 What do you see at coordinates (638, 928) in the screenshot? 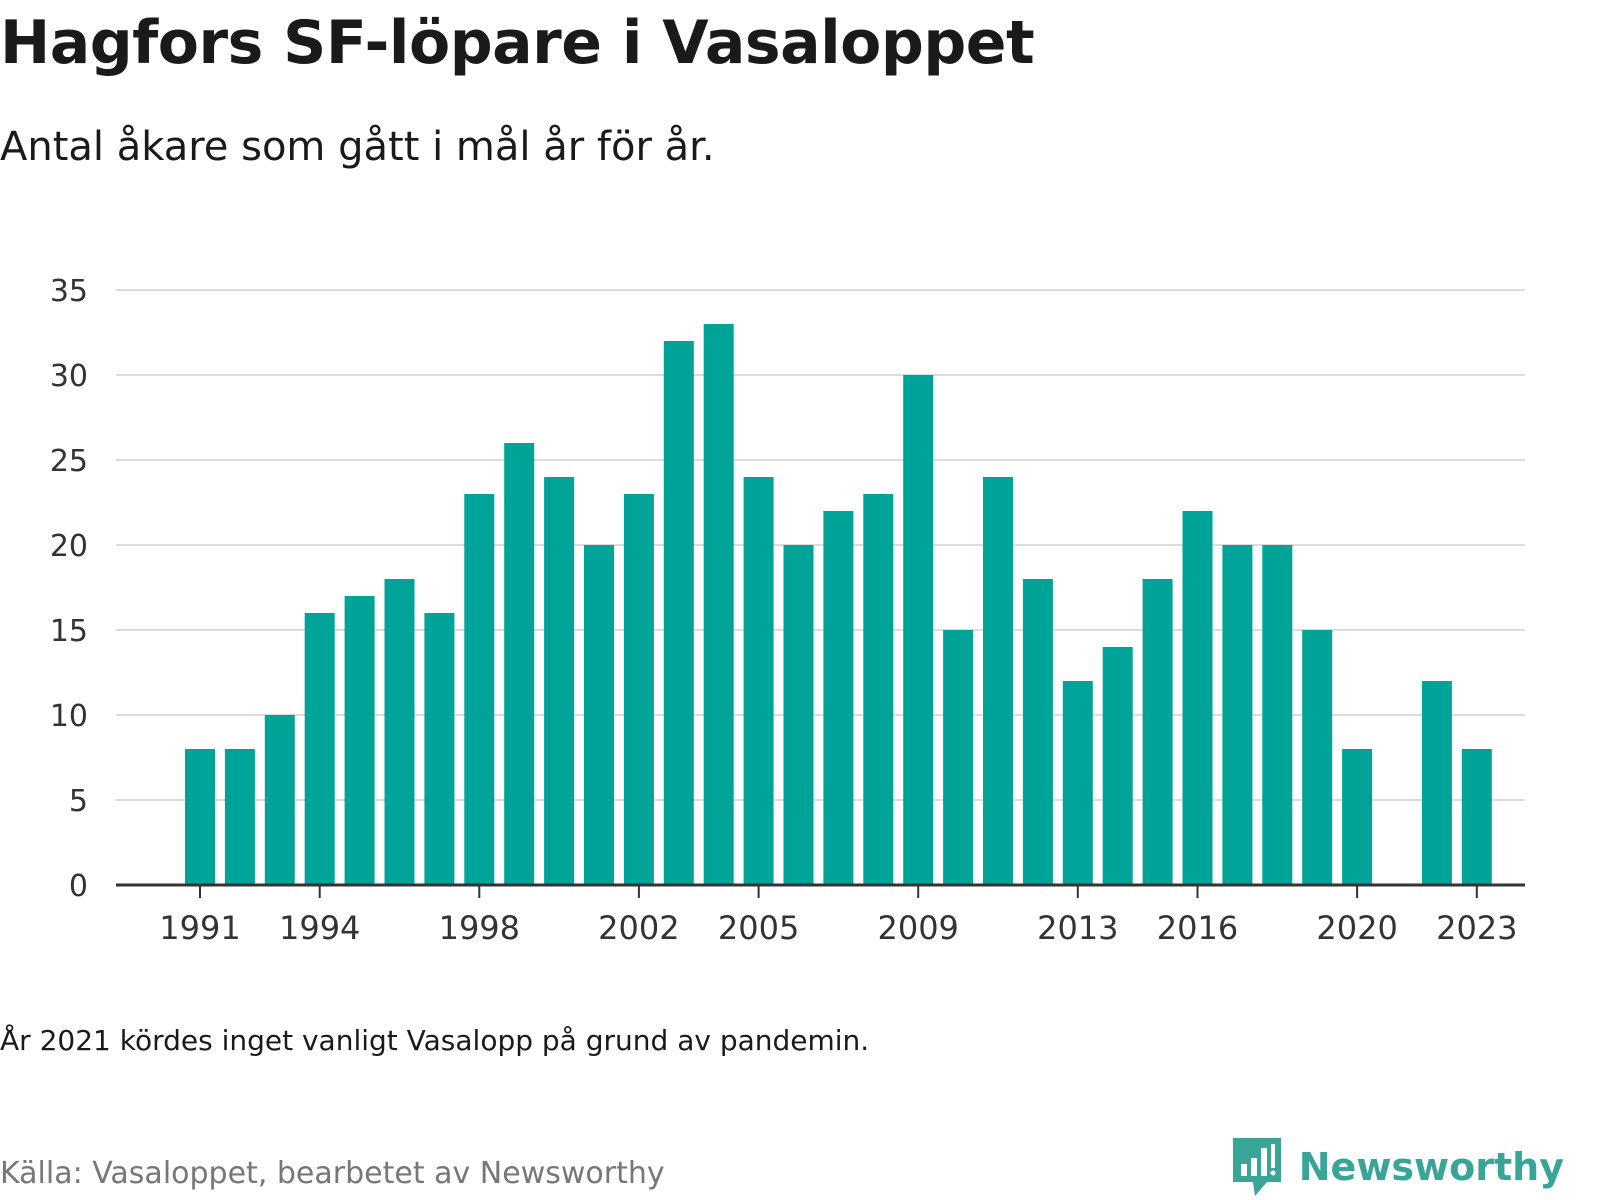
I see `x-tick-label: 2002` at bounding box center [638, 928].